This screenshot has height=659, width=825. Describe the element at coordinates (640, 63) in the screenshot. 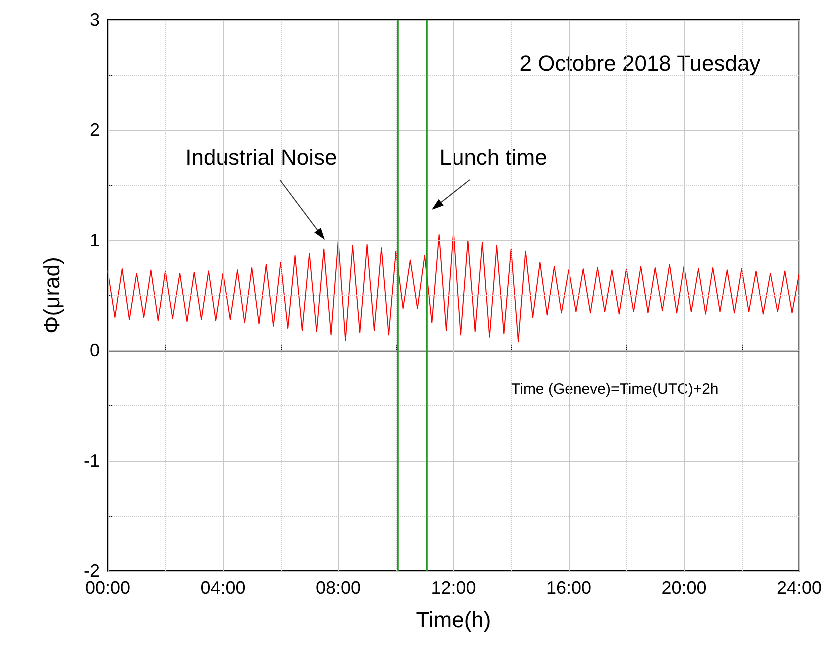

I see `annotation: 2 Octobre 2018 Tuesday` at that location.